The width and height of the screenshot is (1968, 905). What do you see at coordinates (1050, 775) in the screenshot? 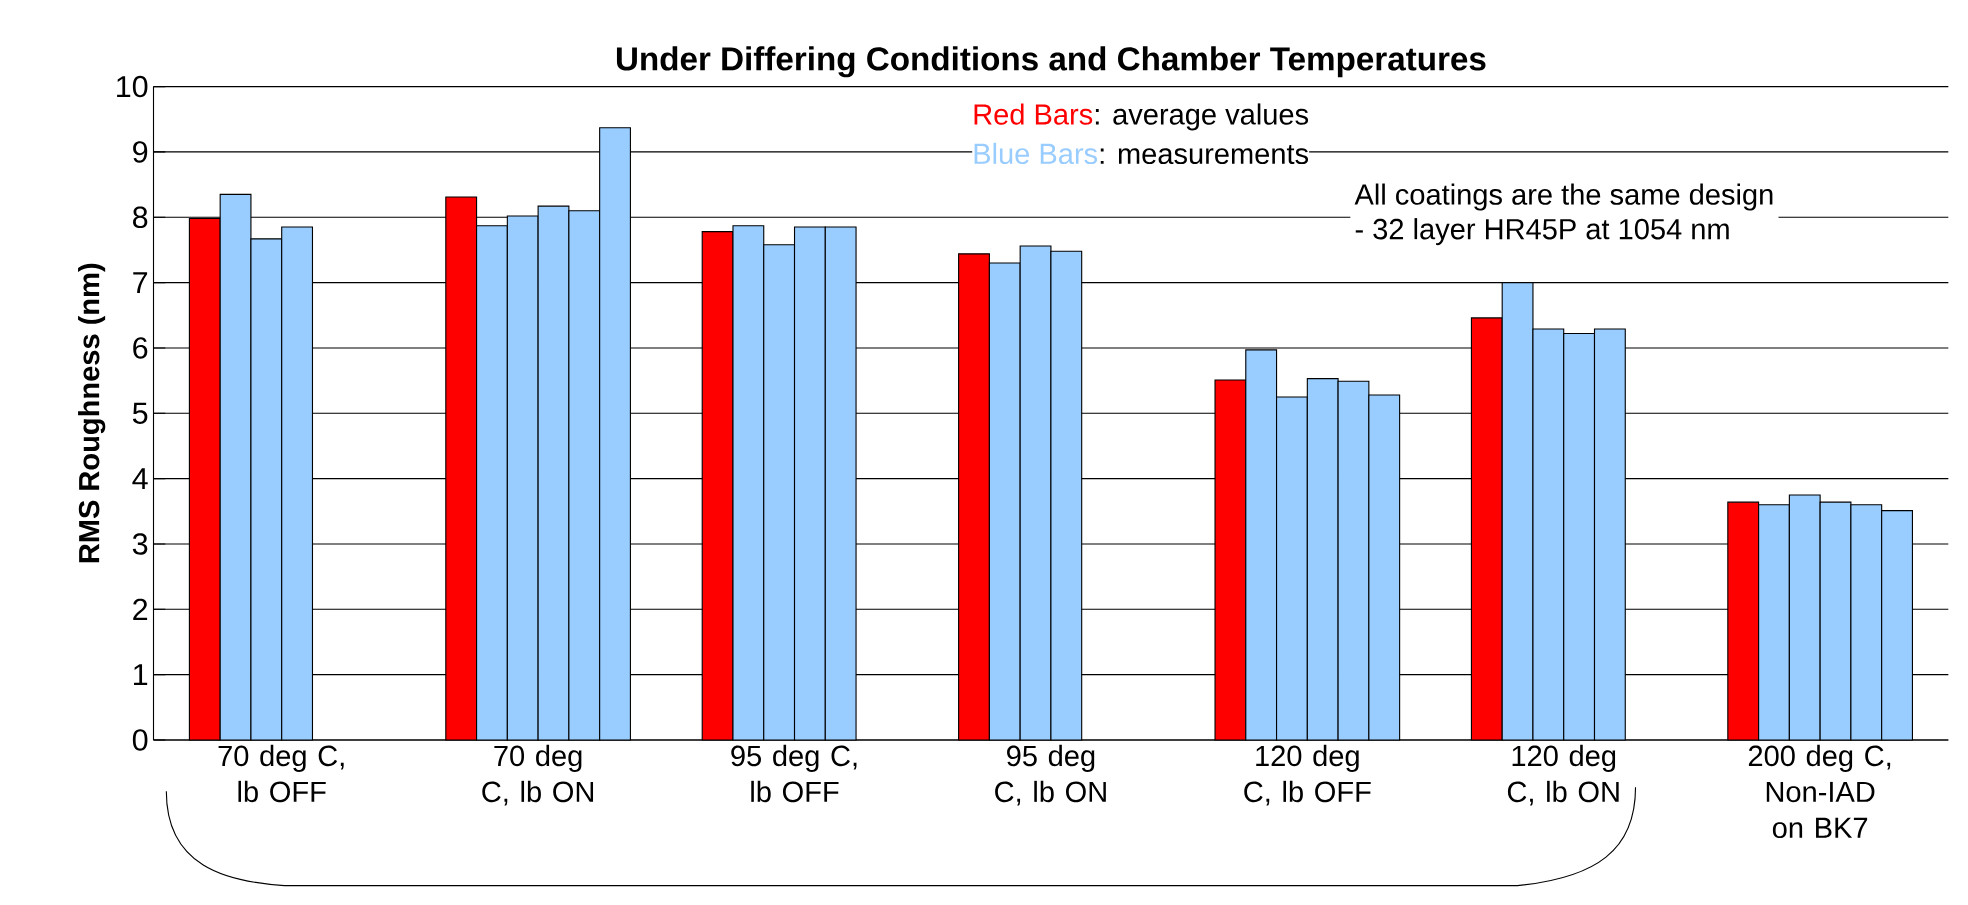
I see `x-tick-label: 95 deg C, lb ON` at bounding box center [1050, 775].